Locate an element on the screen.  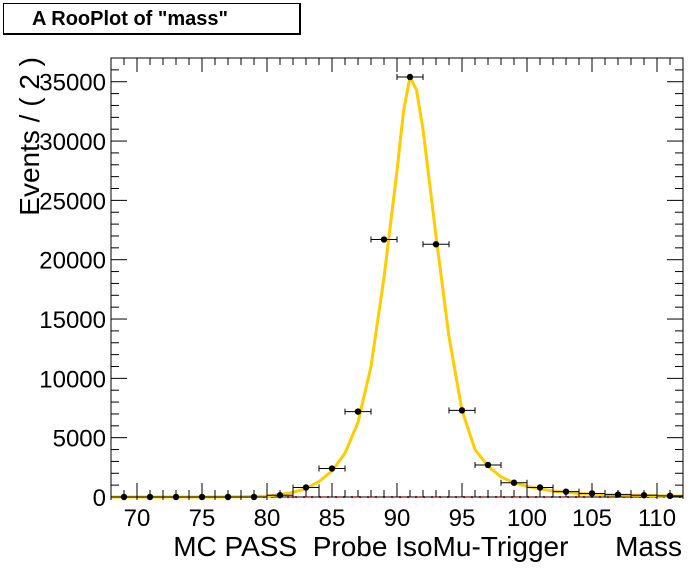
y-axis-title: Events / ( 2 ) is located at coordinates (29, 136).